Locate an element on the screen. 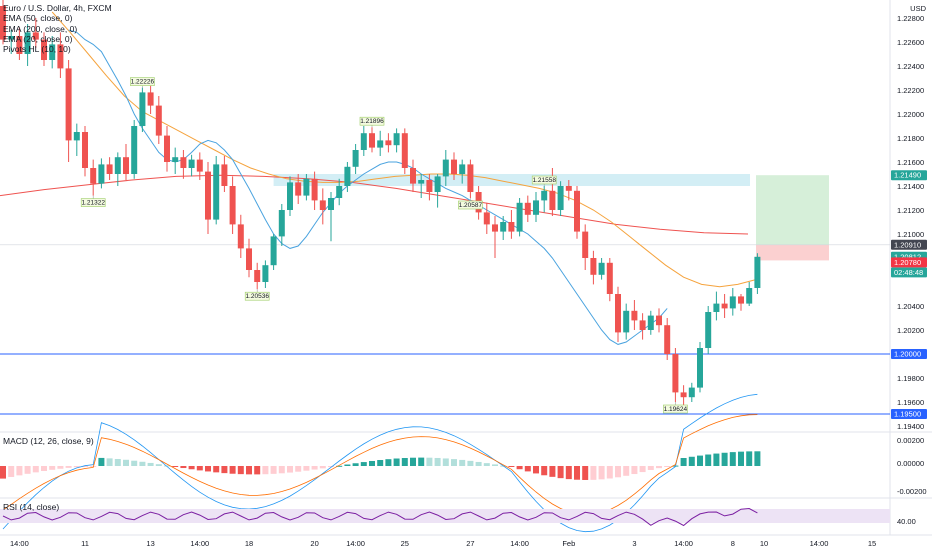 This screenshot has height=550, width=932. pivot-label: 1.21322 is located at coordinates (93, 203).